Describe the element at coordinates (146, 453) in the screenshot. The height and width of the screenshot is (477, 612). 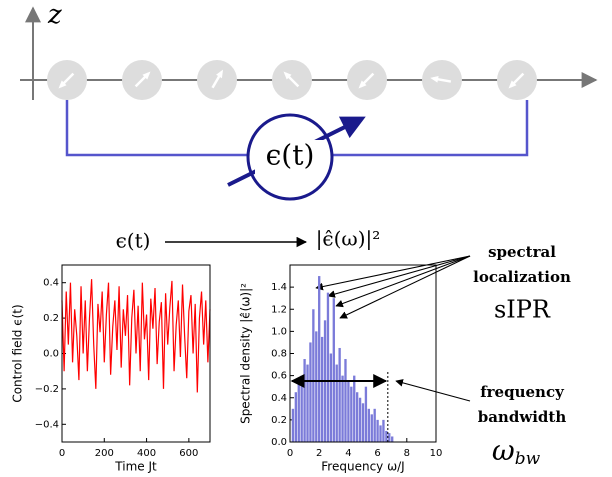
I see `x-tick-label: 400` at that location.